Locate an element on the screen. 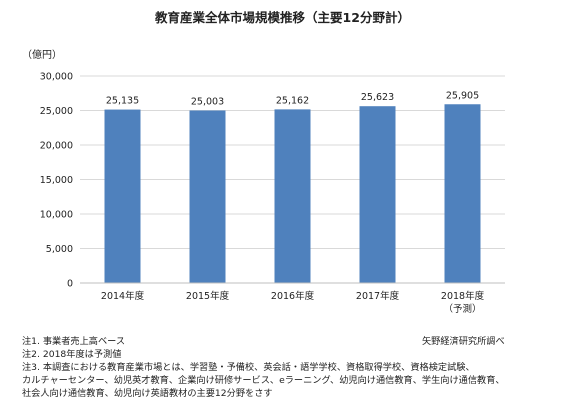 The height and width of the screenshot is (400, 565). x-tick-label: 2014年度 is located at coordinates (123, 296).